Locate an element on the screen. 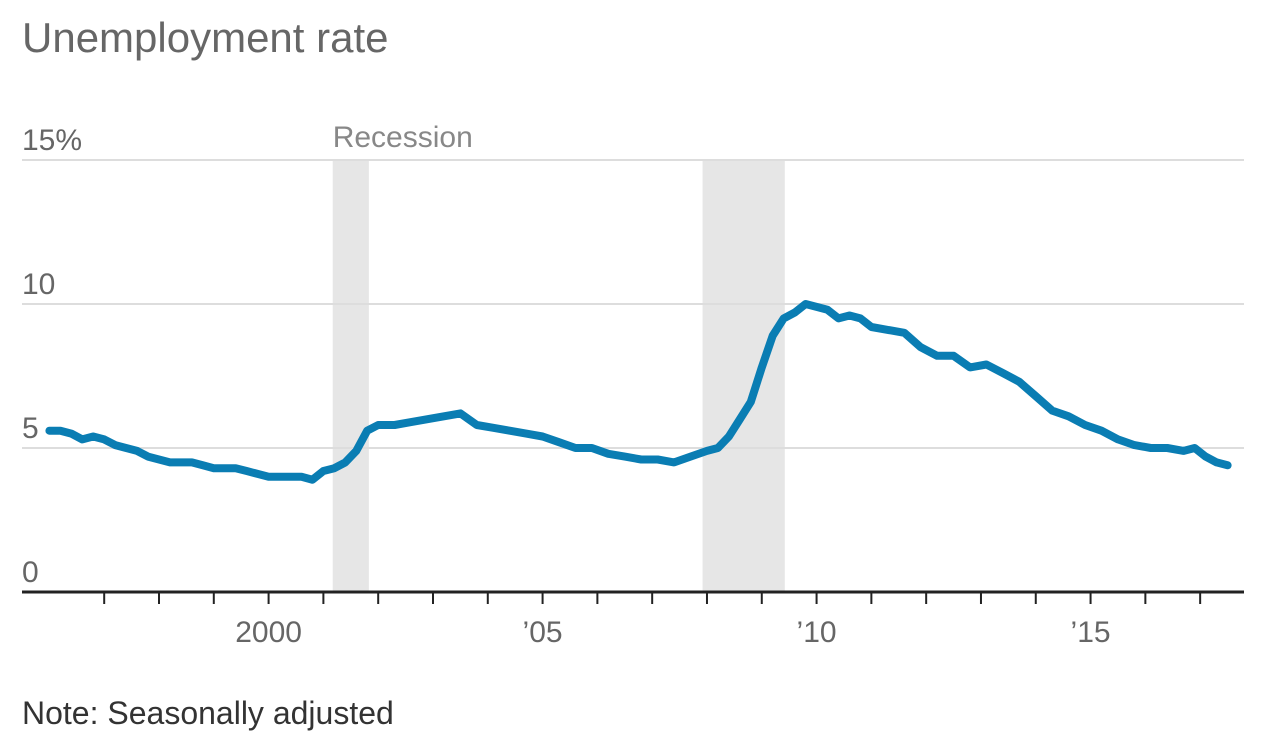 The image size is (1280, 732). y-tick-label-0: 0 is located at coordinates (30, 572).